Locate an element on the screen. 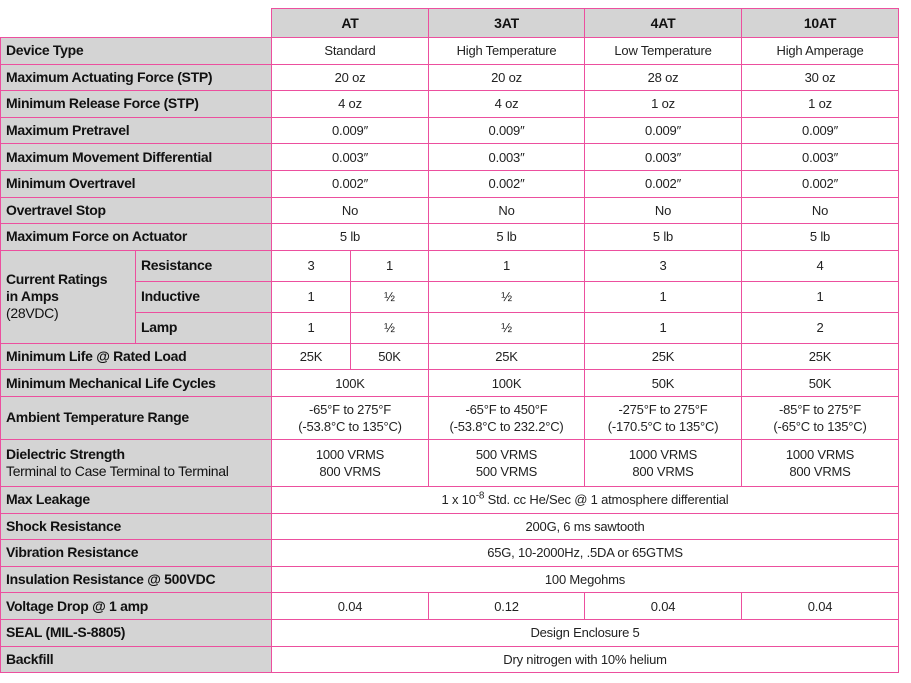 This screenshot has width=911, height=683. row-label: Minimum Mechanical Life Cycles is located at coordinates (136, 383).